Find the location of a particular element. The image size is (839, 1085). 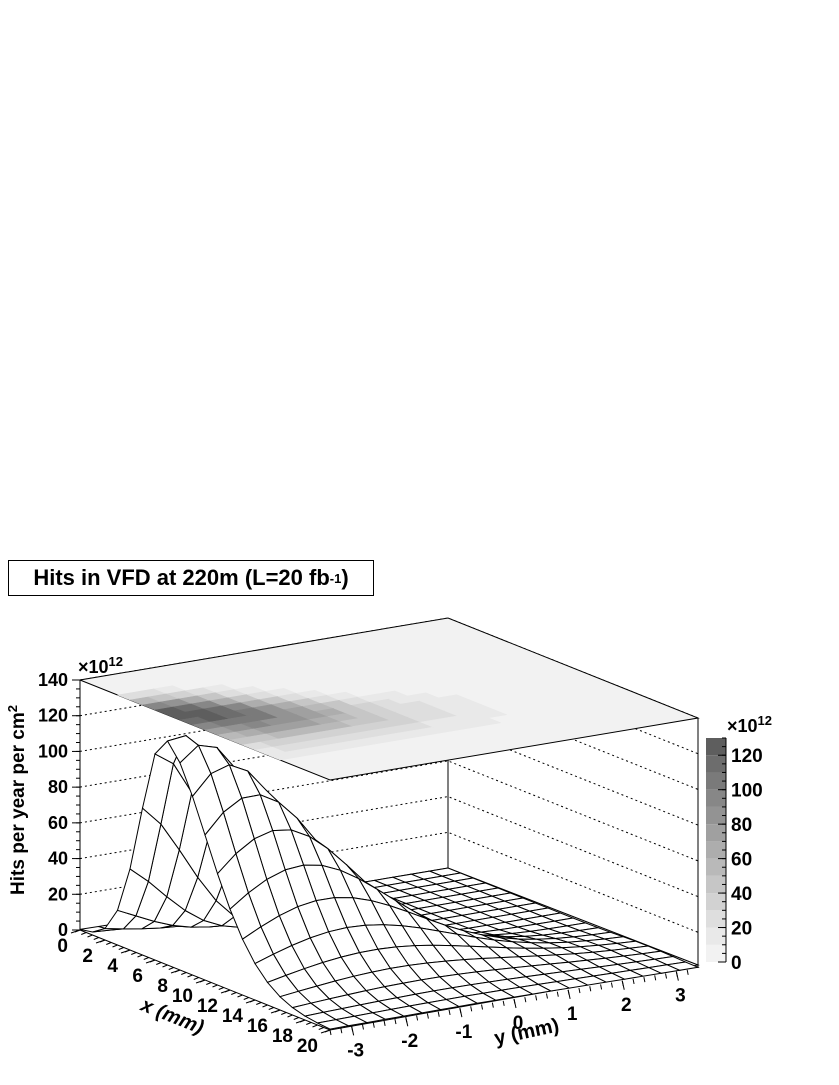

z-tick-label-0: 0 is located at coordinates (63, 930).